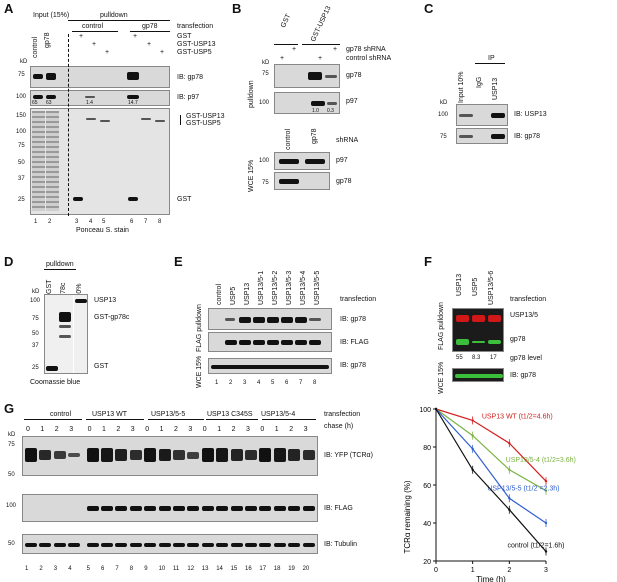 This screenshot has width=617, height=582. Describe the element at coordinates (341, 544) in the screenshot. I see `g-ib-tubulin: IB: Tubulin` at that location.